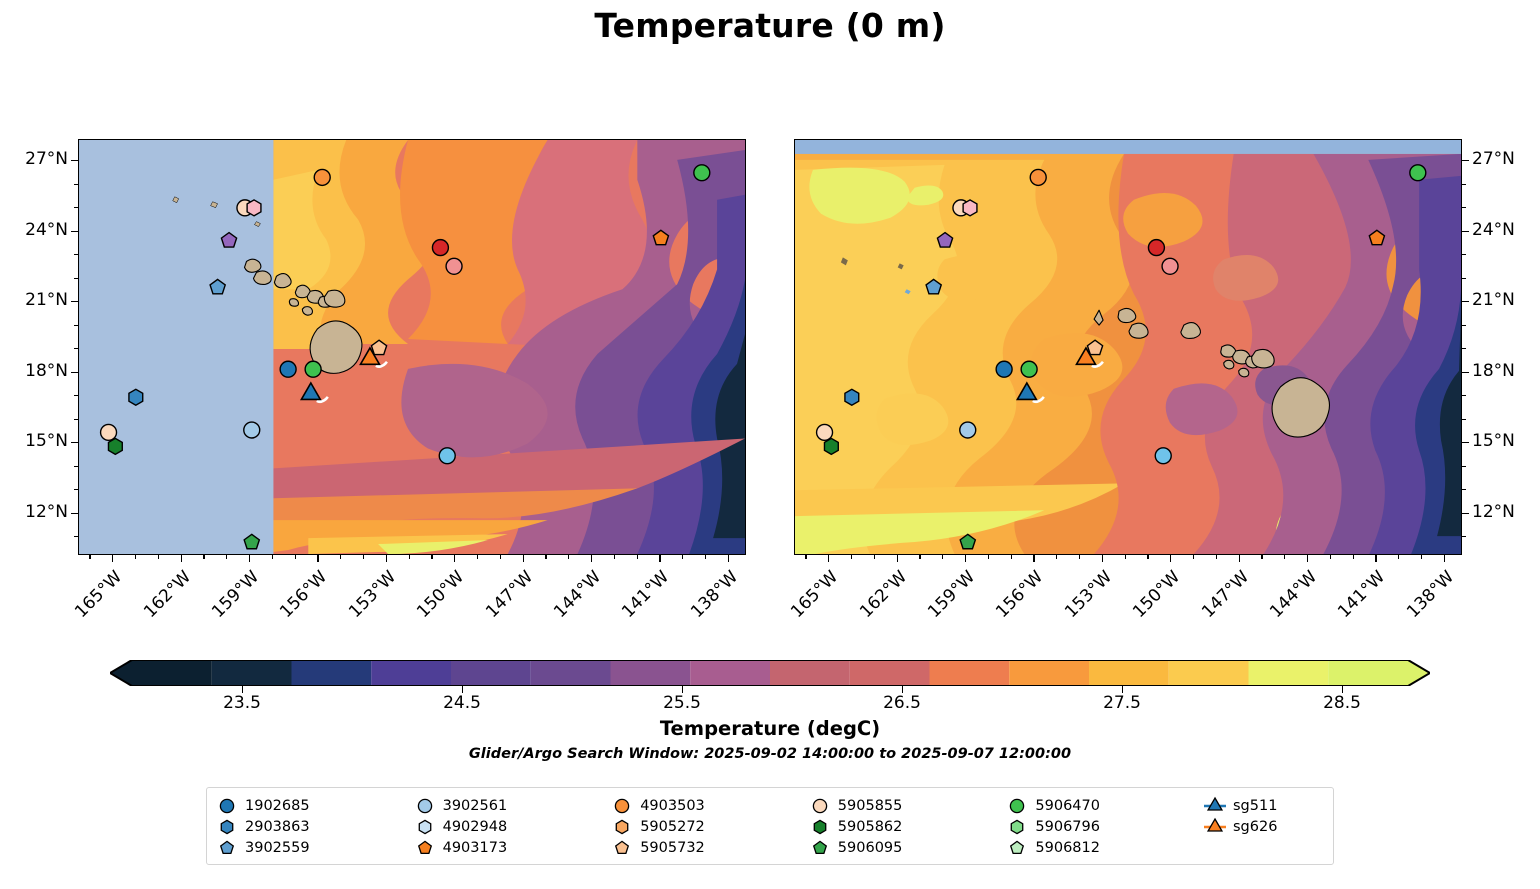 This screenshot has height=889, width=1540. I want to click on colorbar-tick-label: 27.5, so click(1122, 703).